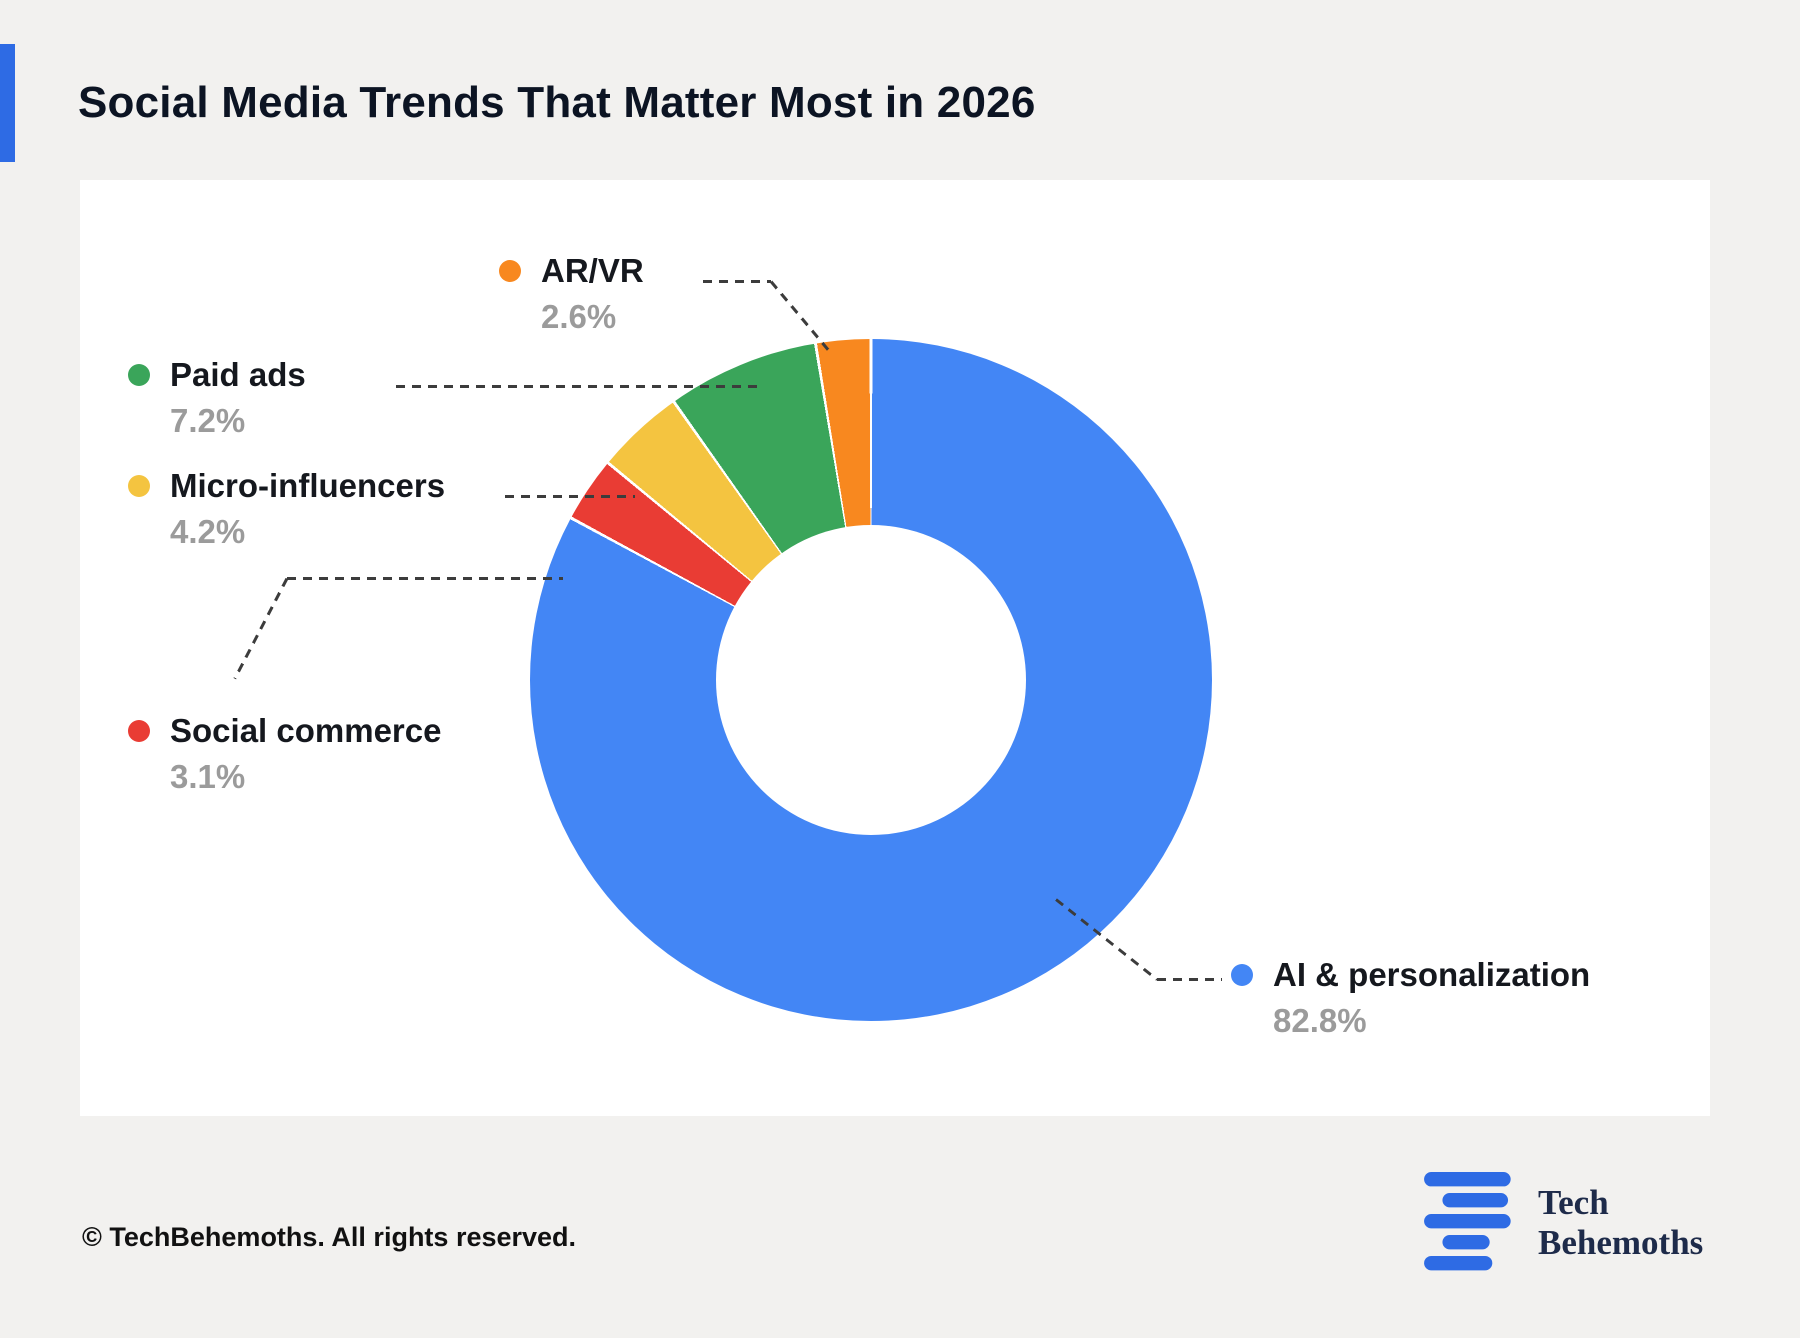  What do you see at coordinates (1573, 1202) in the screenshot?
I see `brand-line1: Tech` at bounding box center [1573, 1202].